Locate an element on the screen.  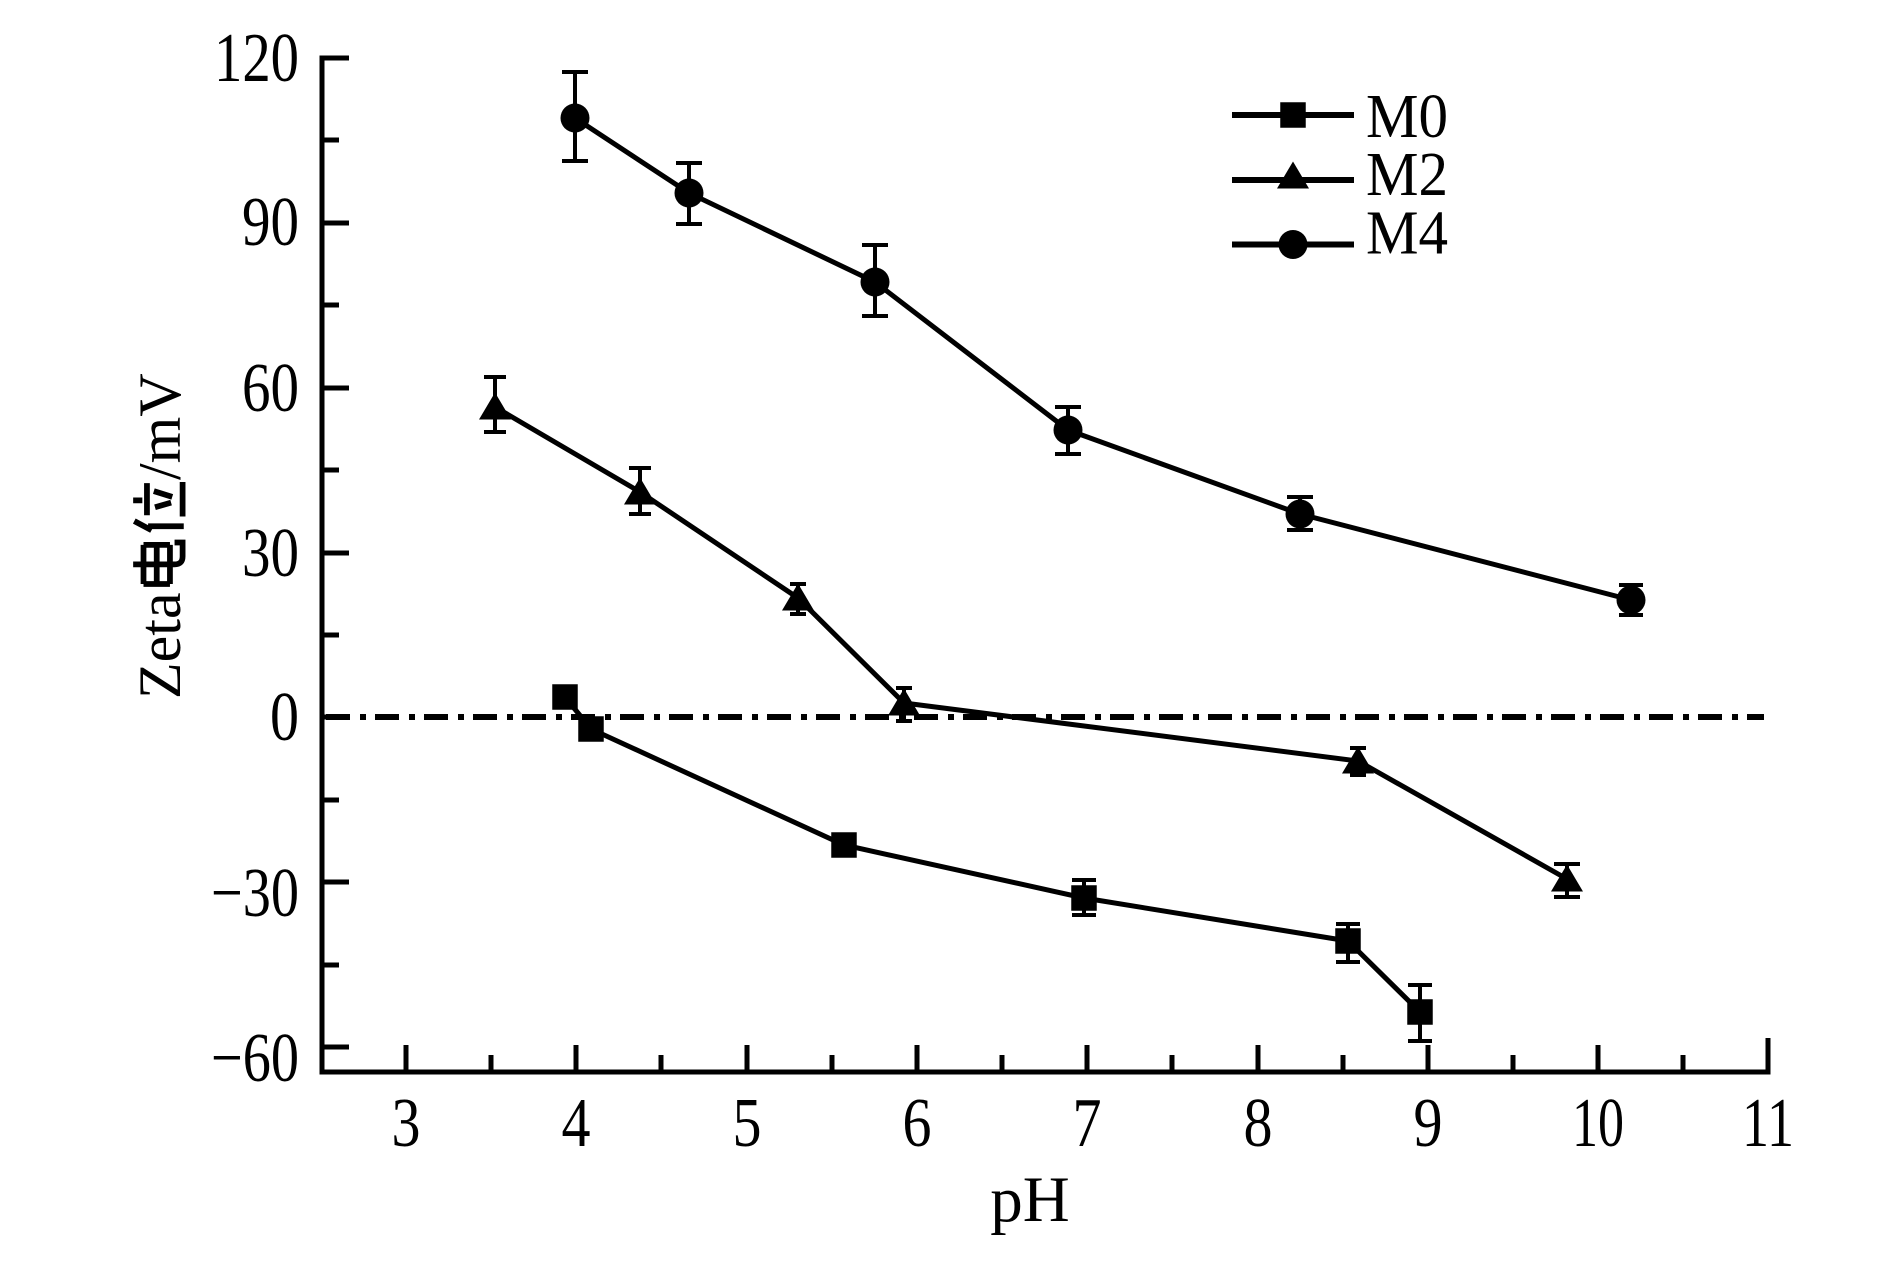
svg-text: Zeta is located at coordinates (160, 645).